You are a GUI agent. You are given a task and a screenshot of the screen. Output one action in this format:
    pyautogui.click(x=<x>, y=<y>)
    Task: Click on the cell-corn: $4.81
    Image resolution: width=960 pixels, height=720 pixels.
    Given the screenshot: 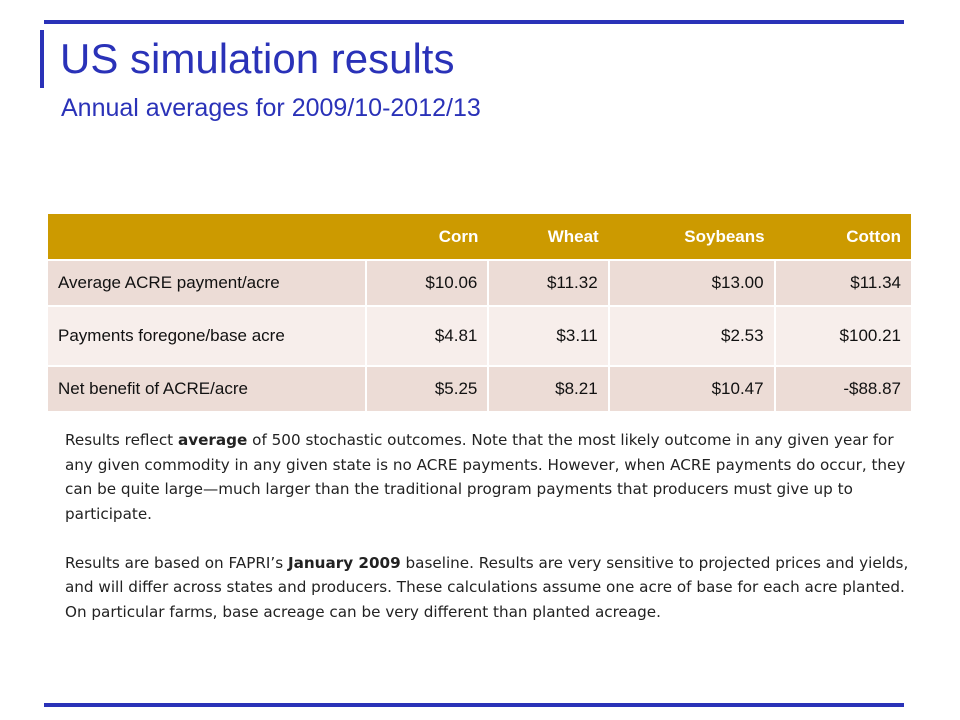 What is the action you would take?
    pyautogui.click(x=428, y=336)
    